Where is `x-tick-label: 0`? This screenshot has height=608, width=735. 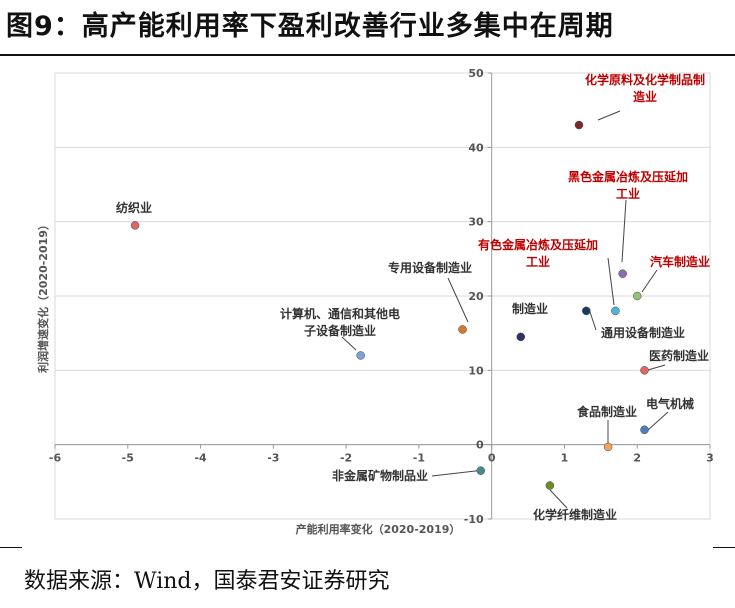 x-tick-label: 0 is located at coordinates (492, 458).